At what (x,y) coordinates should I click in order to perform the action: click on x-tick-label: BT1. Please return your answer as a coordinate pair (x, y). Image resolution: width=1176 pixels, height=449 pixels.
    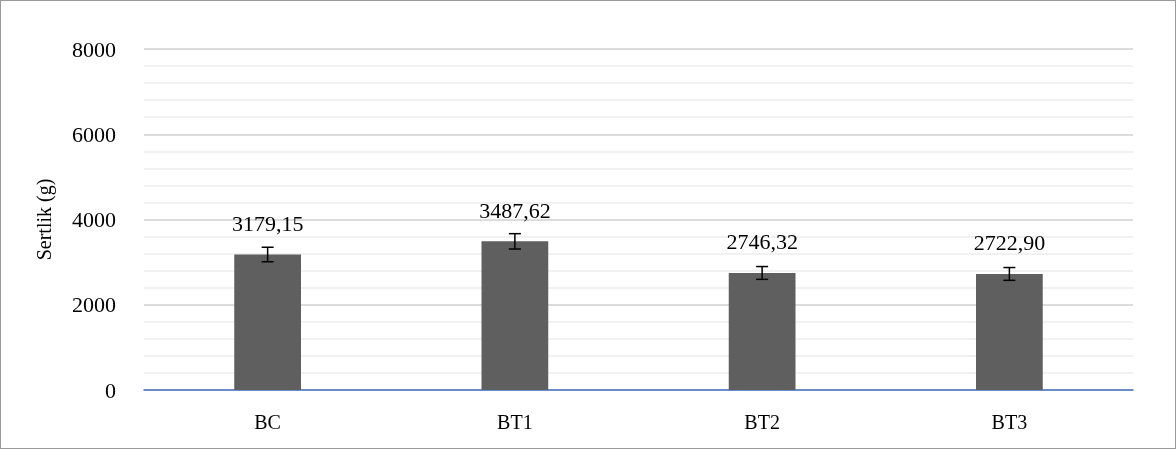
    Looking at the image, I should click on (515, 422).